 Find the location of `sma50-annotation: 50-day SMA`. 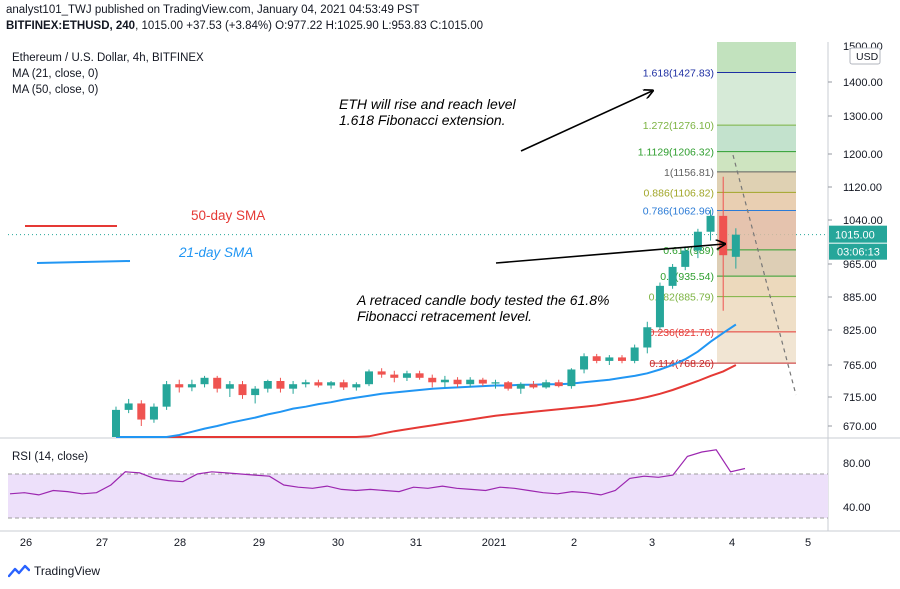

sma50-annotation: 50-day SMA is located at coordinates (228, 215).